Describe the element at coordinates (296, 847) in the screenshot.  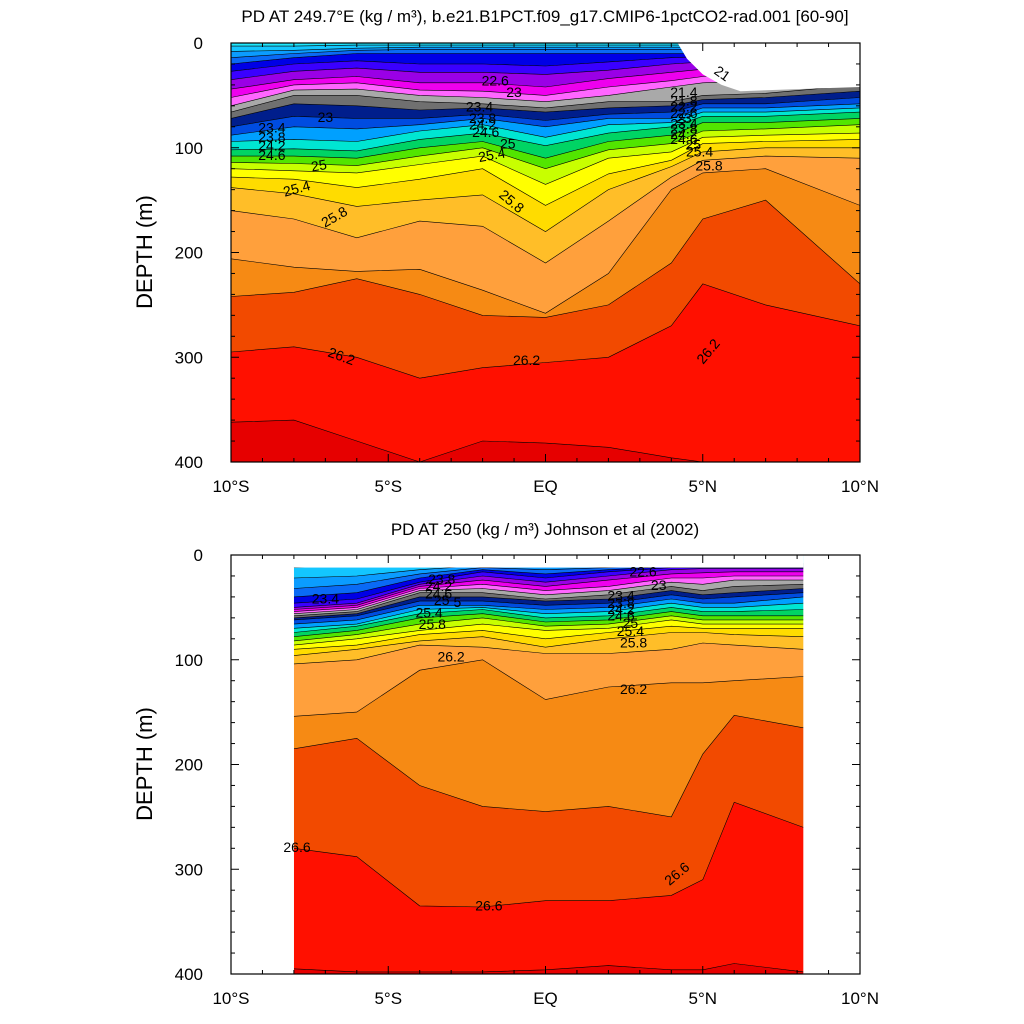
I see `contour-label: 26.6` at that location.